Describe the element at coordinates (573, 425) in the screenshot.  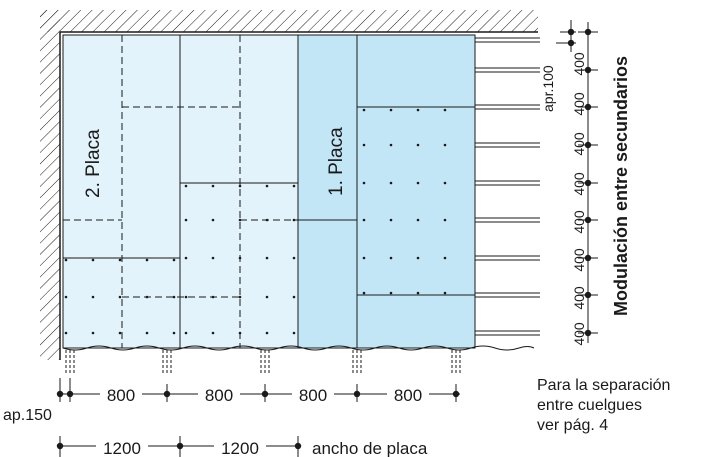
I see `note-line-3: ver pág. 4` at that location.